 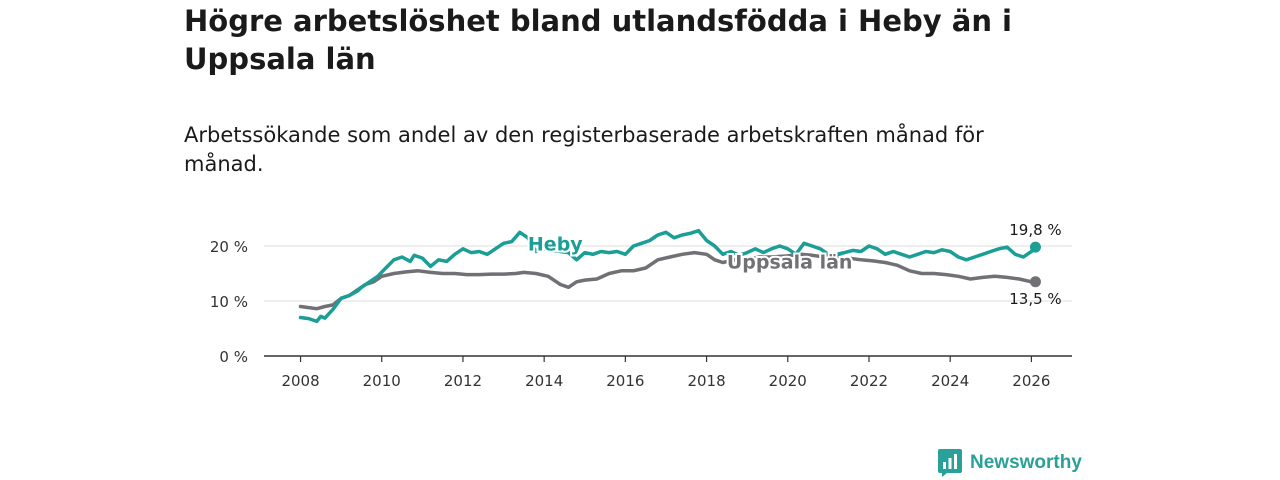 I want to click on x-tick-label: 2022, so click(x=869, y=381).